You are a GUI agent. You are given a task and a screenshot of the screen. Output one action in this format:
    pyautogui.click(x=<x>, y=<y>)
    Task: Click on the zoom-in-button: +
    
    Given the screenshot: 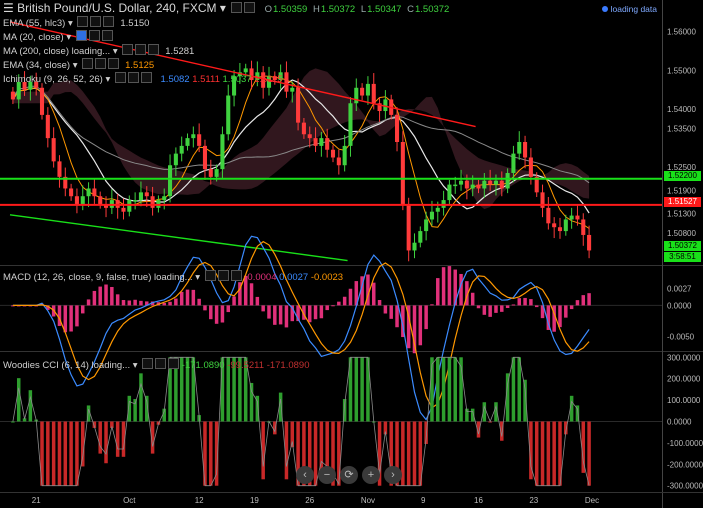 What is the action you would take?
    pyautogui.click(x=371, y=475)
    